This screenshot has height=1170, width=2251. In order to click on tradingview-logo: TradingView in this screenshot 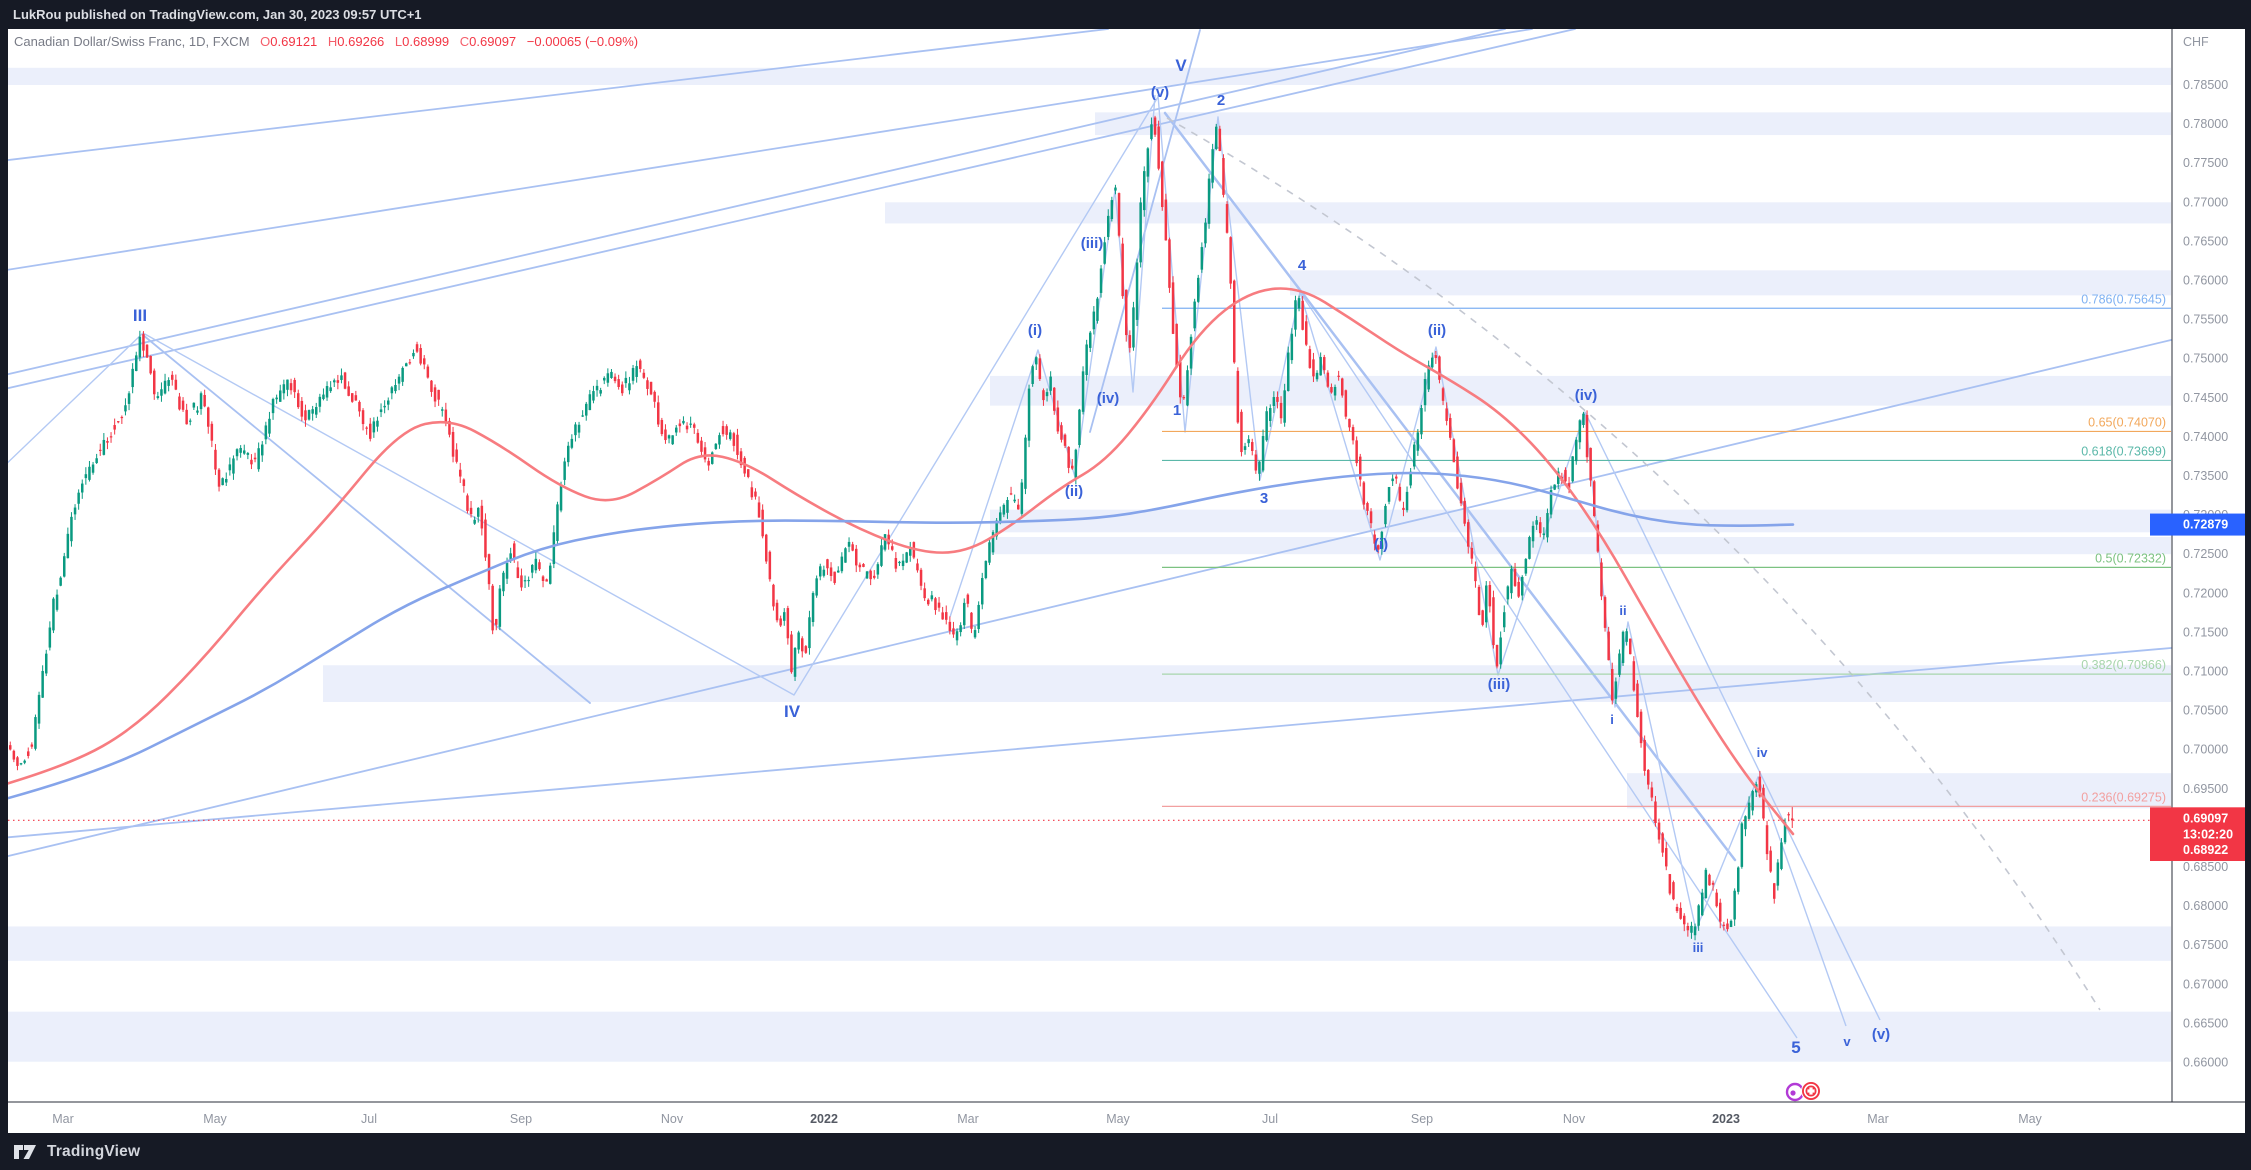, I will do `click(76, 1152)`.